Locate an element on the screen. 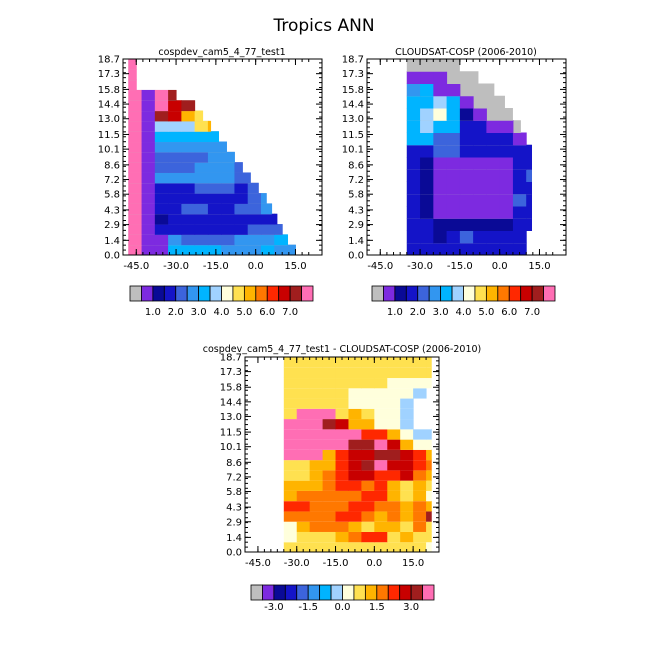  y-tick-label: 7.2 is located at coordinates (234, 477).